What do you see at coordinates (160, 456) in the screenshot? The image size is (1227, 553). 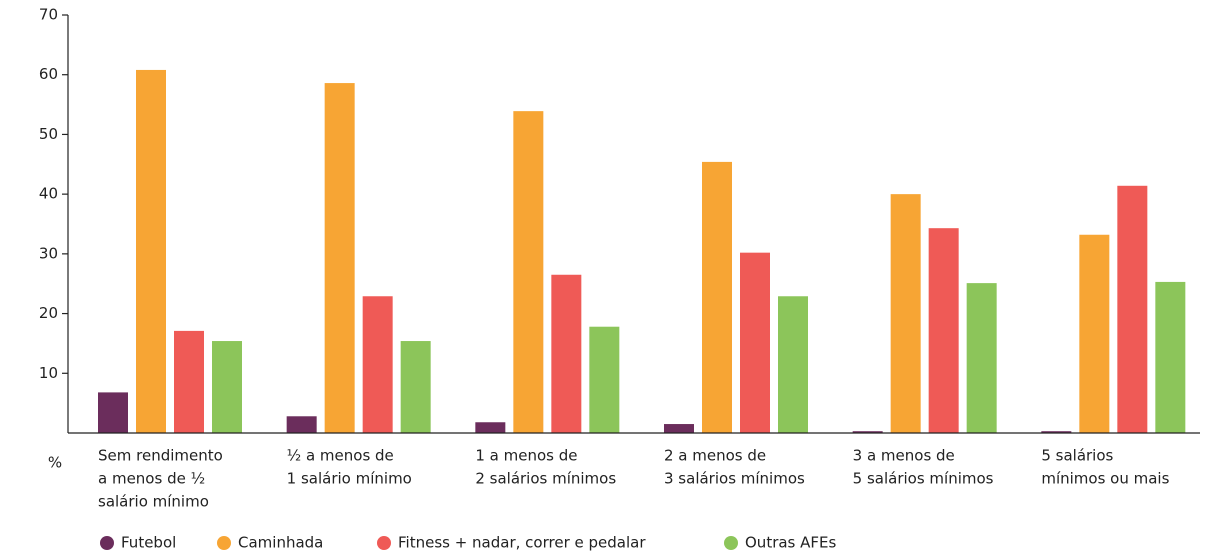 I see `x-tick-label: Sem rendimento` at bounding box center [160, 456].